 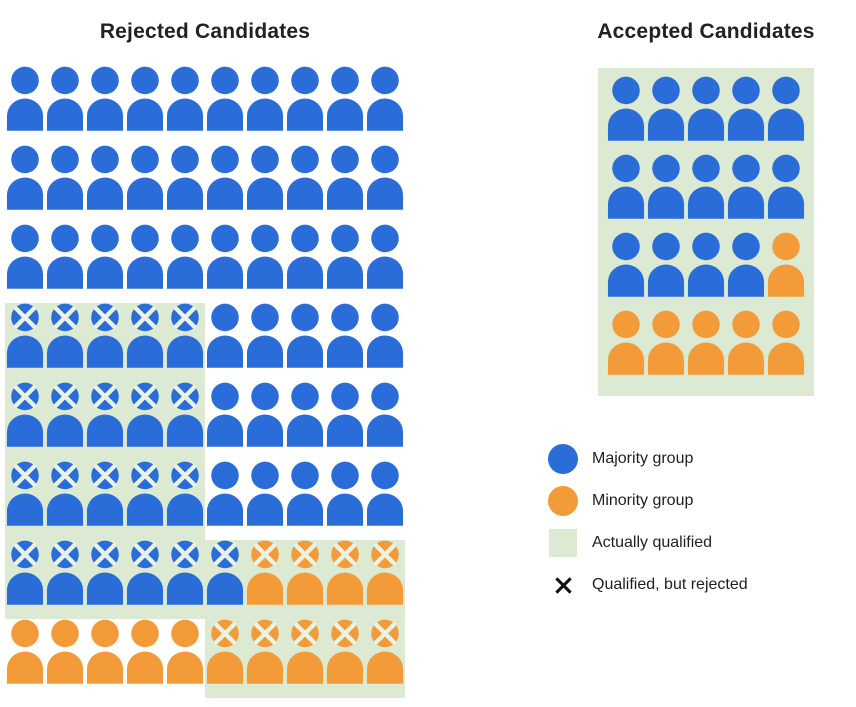 I want to click on legend-item: Actually qualified, so click(x=648, y=543).